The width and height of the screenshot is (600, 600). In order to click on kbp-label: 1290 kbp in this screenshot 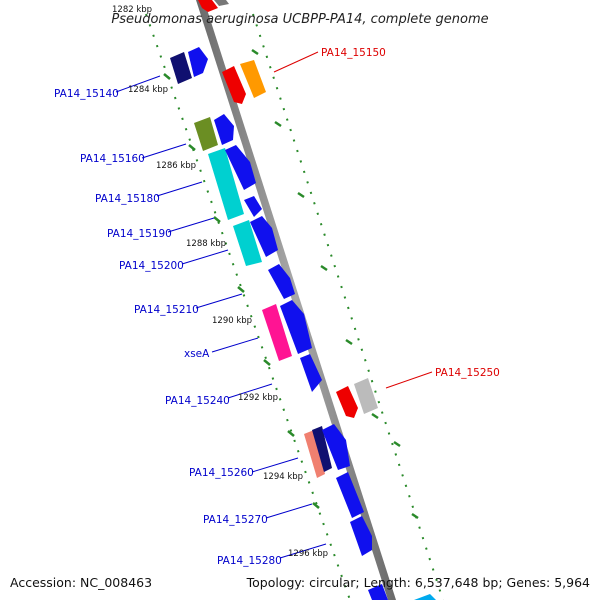, I will do `click(232, 321)`.